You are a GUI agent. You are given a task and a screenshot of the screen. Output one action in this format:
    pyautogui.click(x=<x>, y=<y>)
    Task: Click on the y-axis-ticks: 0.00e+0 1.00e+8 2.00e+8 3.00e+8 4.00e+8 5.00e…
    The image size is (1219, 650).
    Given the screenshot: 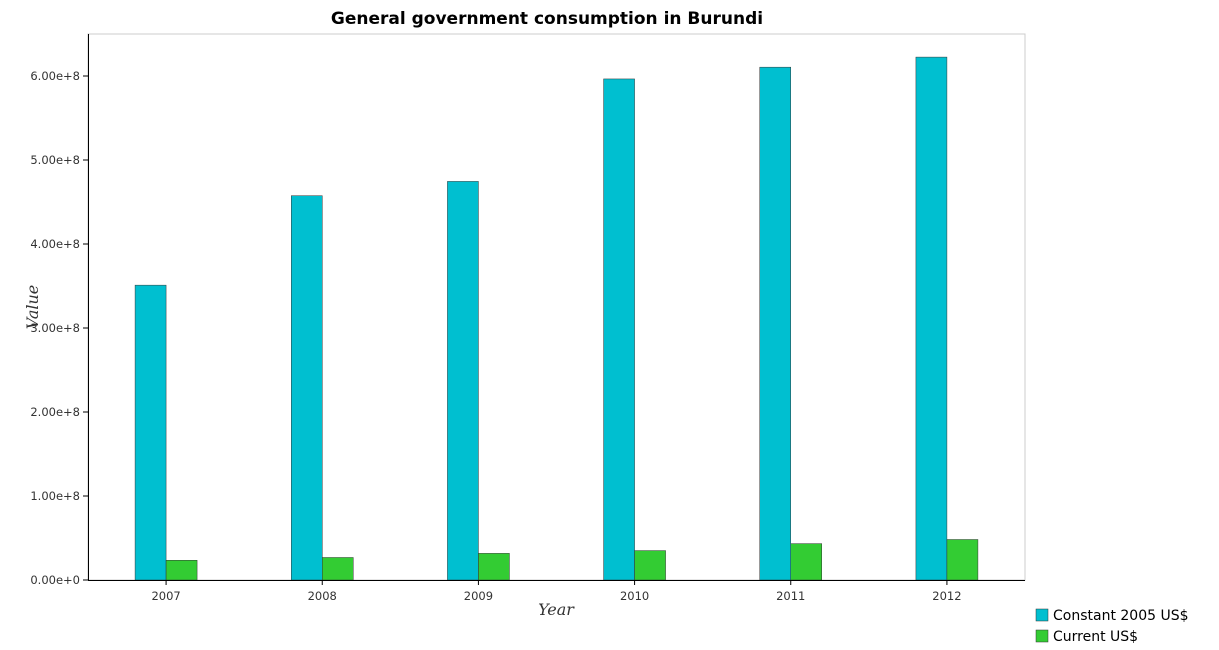 What is the action you would take?
    pyautogui.click(x=59, y=328)
    